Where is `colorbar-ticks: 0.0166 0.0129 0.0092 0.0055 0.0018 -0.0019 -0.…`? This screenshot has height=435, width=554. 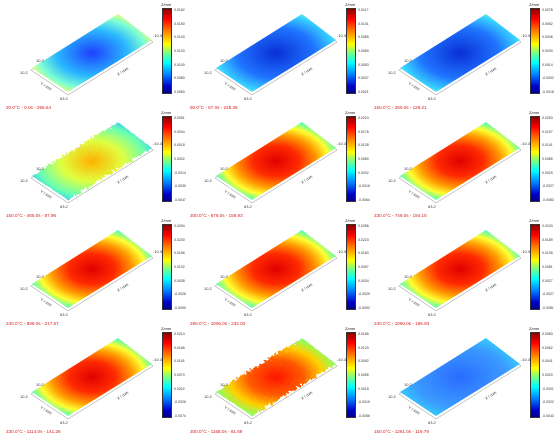
colorbar-ticks: 0.0166 0.0129 0.0092 0.0055 0.0018 -0.0019 -0.… is located at coordinates (368, 375).